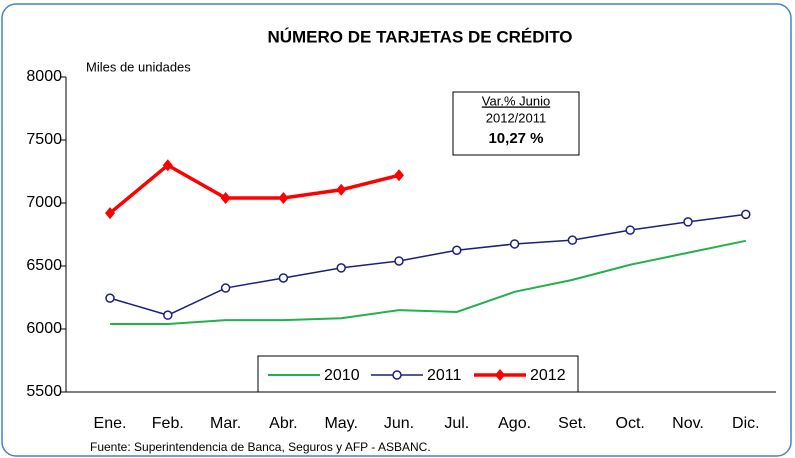 This screenshot has width=795, height=458. Describe the element at coordinates (548, 375) in the screenshot. I see `legend-label: 2012` at that location.